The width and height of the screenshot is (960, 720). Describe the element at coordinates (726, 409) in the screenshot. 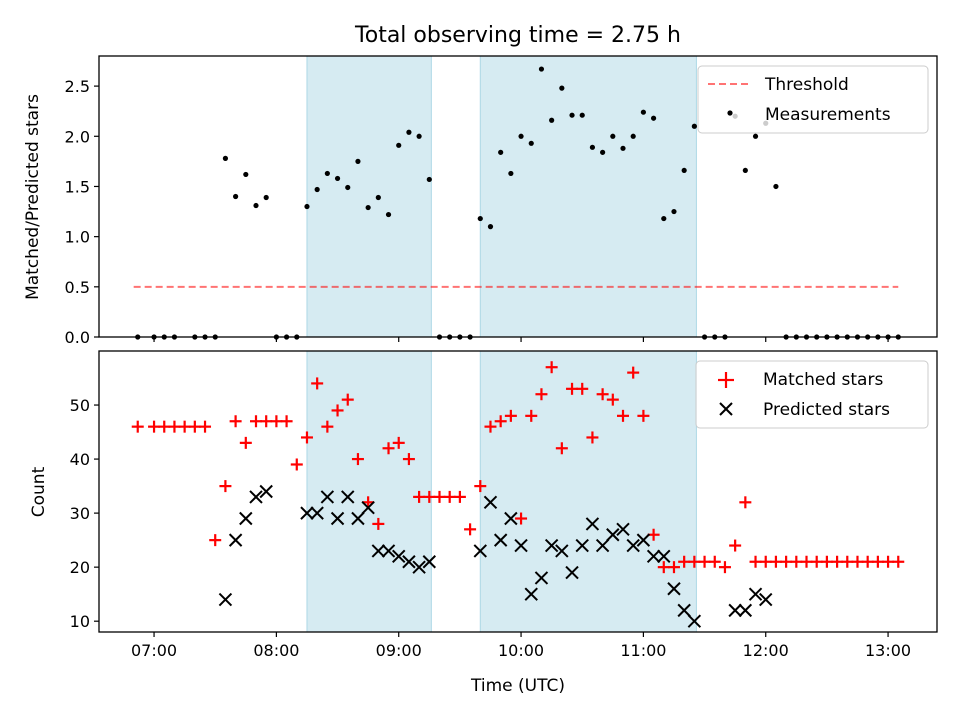

I see `legend-predicted-swatch` at that location.